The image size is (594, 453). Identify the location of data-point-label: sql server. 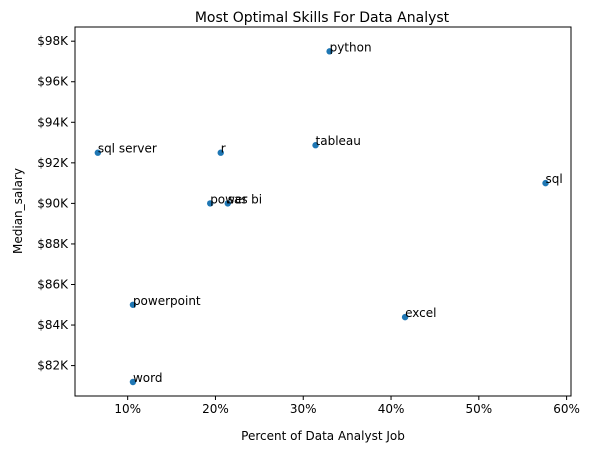
(127, 149).